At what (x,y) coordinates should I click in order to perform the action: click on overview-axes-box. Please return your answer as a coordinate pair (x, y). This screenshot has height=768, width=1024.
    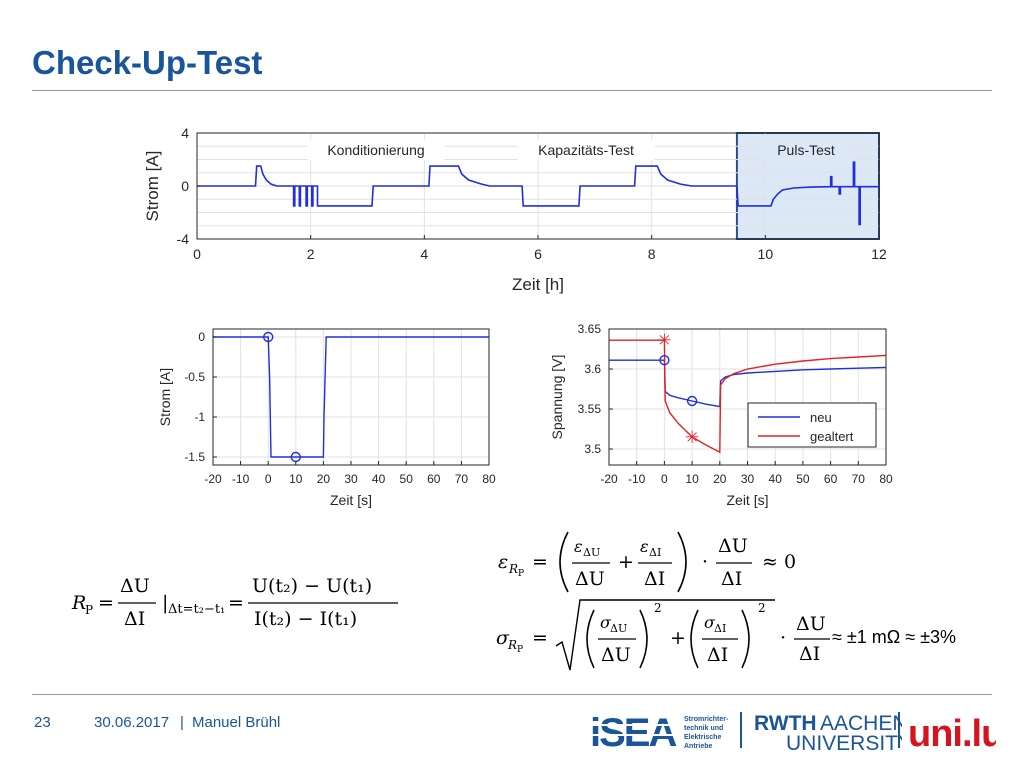
    Looking at the image, I should click on (538, 186).